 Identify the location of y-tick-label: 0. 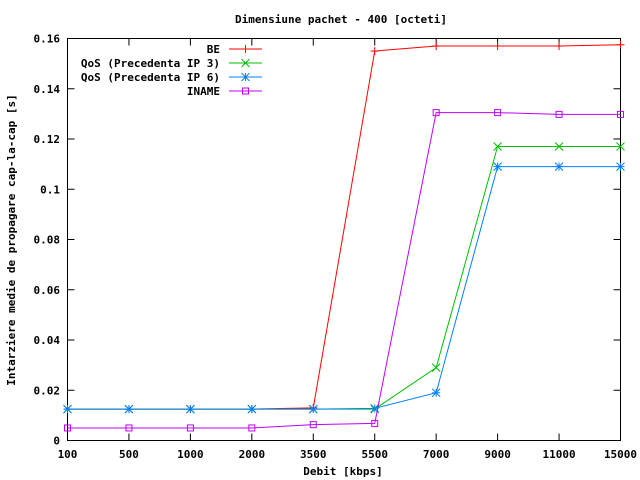
(56, 441).